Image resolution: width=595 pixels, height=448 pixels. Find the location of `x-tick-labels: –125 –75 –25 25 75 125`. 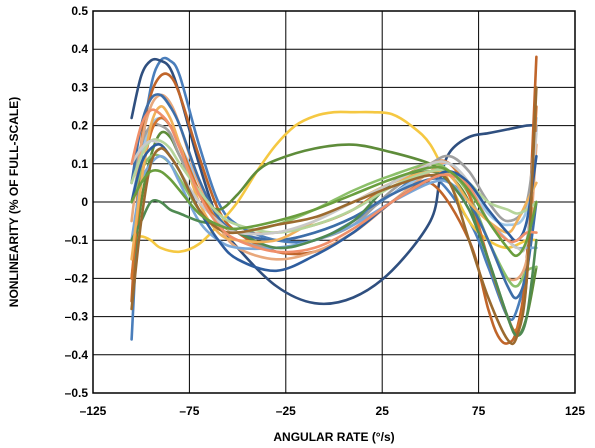

x-tick-labels: –125 –75 –25 25 75 125 is located at coordinates (333, 411).